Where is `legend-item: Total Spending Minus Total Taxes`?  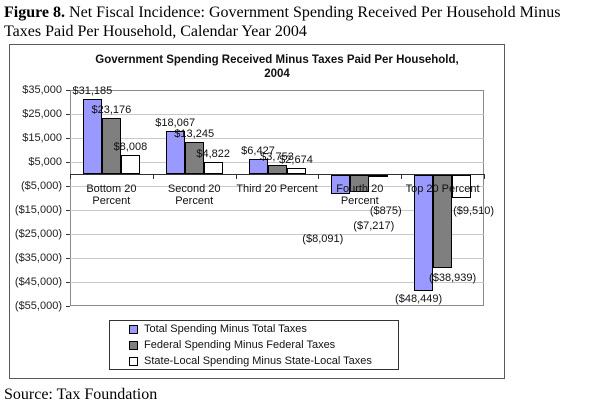 legend-item: Total Spending Minus Total Taxes is located at coordinates (263, 329).